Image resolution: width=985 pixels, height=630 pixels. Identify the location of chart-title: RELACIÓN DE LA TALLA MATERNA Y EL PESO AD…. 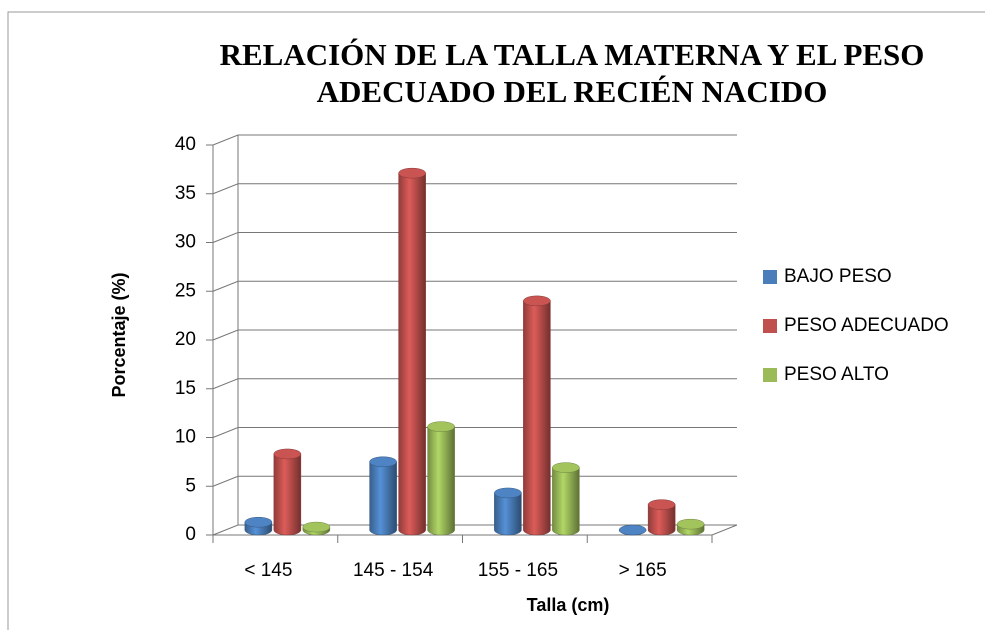
(572, 73).